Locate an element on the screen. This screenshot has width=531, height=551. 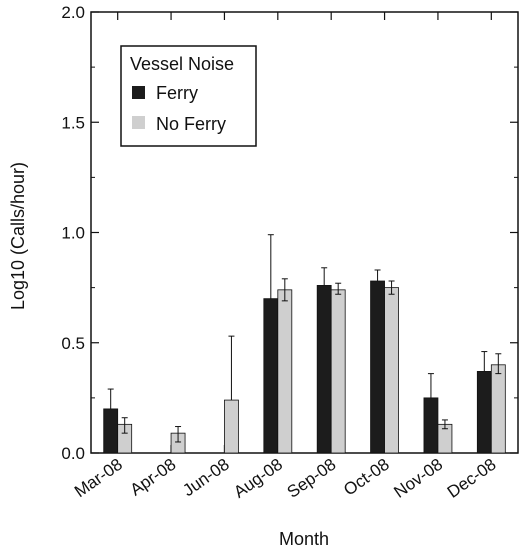
x-tick-label: Dec-08 is located at coordinates (472, 478).